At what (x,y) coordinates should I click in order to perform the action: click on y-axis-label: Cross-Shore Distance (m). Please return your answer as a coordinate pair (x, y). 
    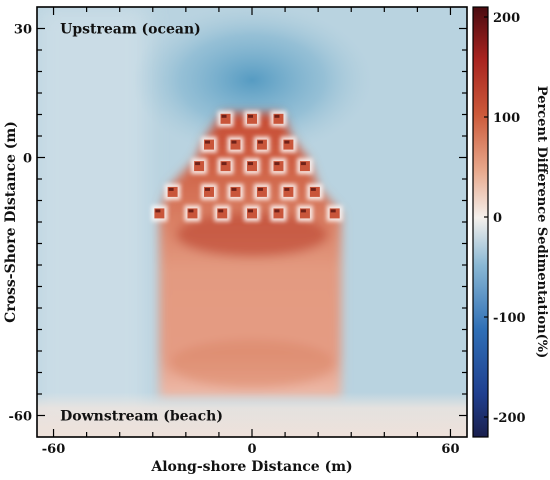
    Looking at the image, I should click on (11, 222).